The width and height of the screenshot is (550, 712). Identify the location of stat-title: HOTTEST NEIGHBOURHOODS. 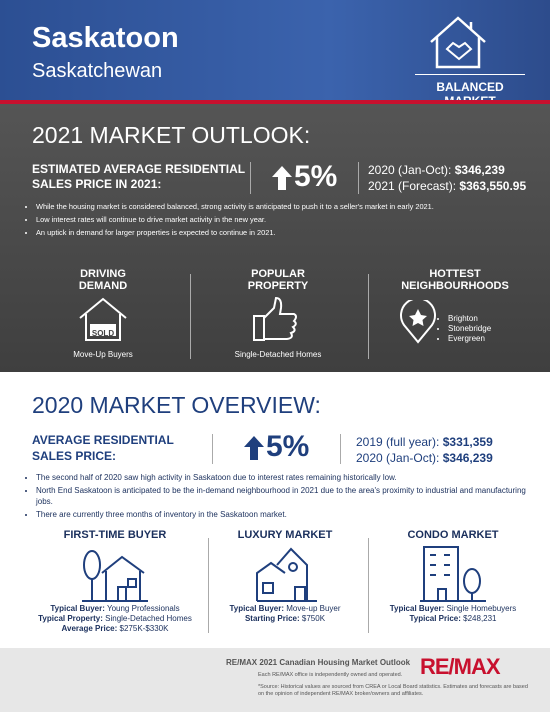
(455, 280).